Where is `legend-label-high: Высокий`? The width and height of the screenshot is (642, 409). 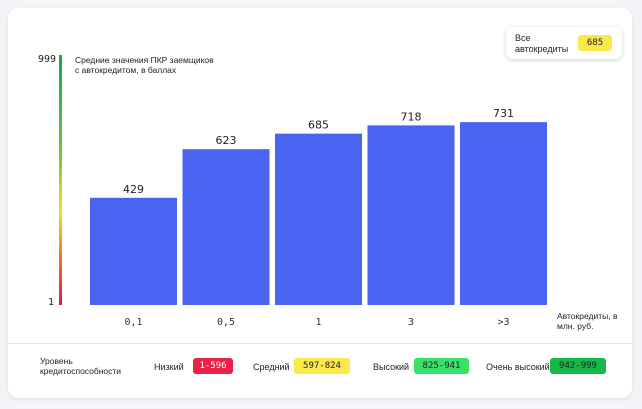 legend-label-high: Высокий is located at coordinates (391, 367).